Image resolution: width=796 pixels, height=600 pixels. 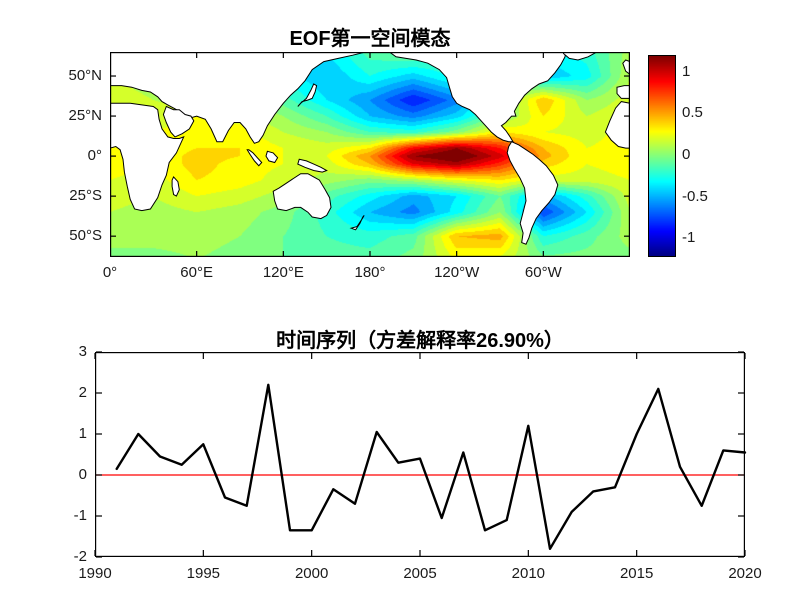 I want to click on landmass-eurasia, so click(x=238, y=98).